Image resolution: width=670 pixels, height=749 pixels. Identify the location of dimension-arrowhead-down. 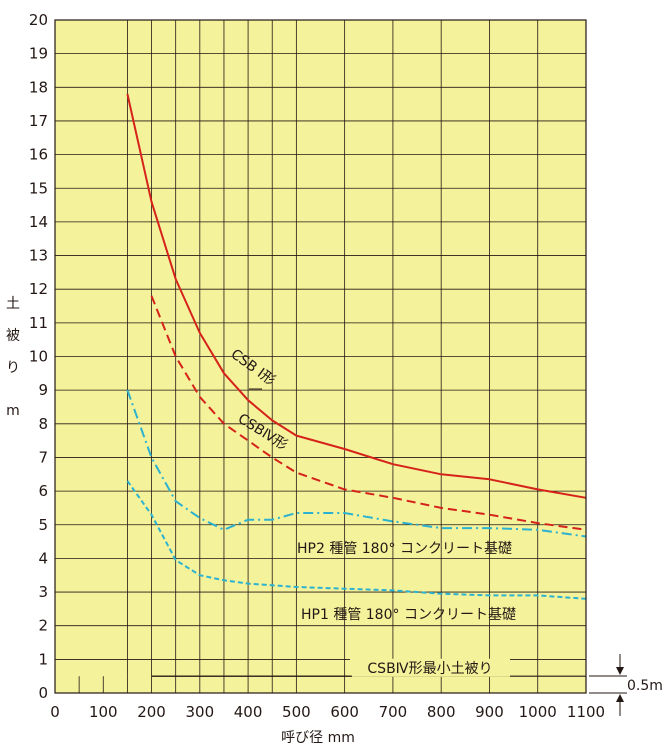
(620, 671).